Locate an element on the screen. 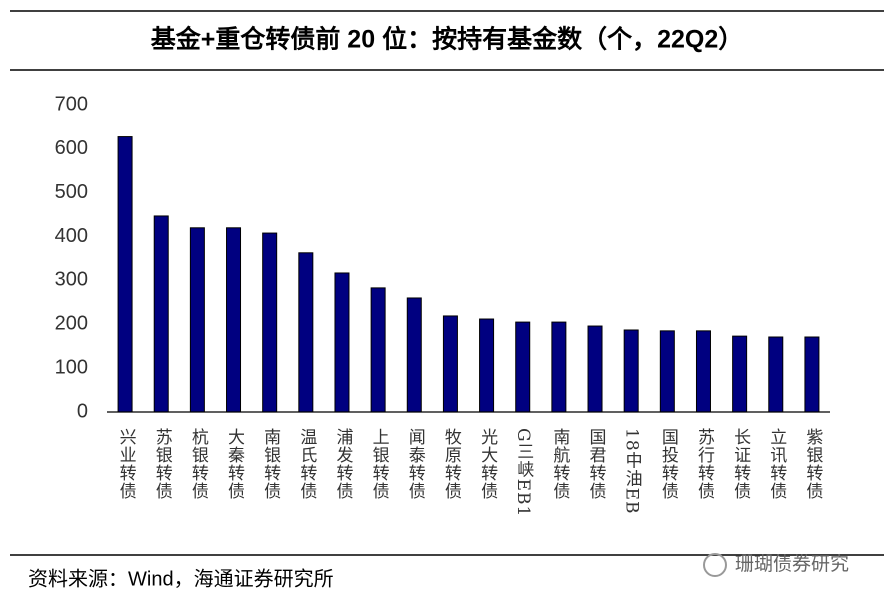  x-tick-label: 南航转债 is located at coordinates (559, 464).